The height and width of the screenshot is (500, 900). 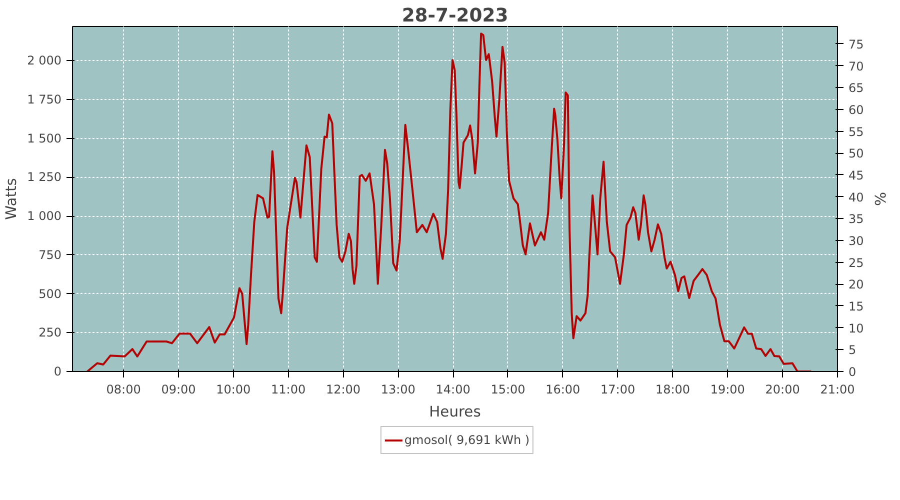 I want to click on y-axis-title: Watts, so click(x=11, y=199).